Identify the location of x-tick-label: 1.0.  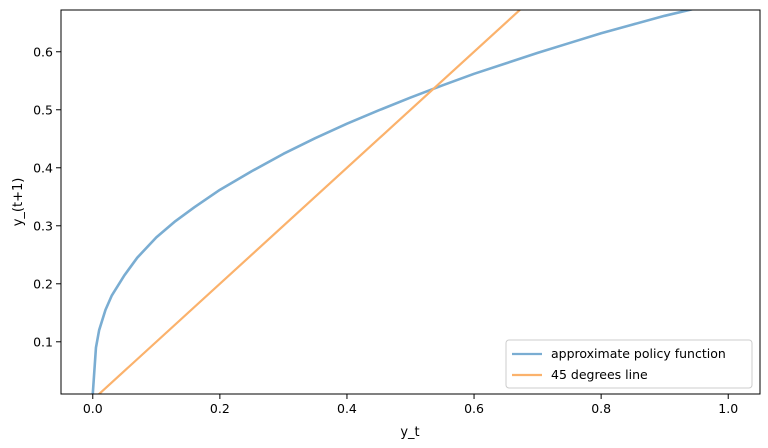
(728, 408).